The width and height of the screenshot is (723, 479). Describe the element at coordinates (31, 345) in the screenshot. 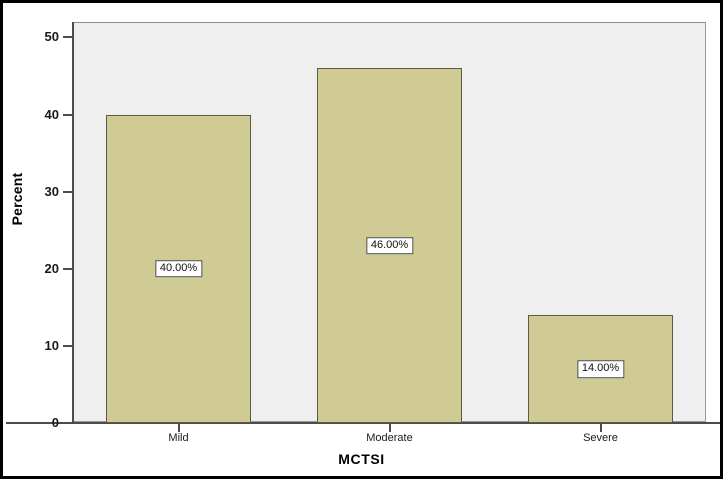

I see `y-tick-label-wrap: 10` at that location.